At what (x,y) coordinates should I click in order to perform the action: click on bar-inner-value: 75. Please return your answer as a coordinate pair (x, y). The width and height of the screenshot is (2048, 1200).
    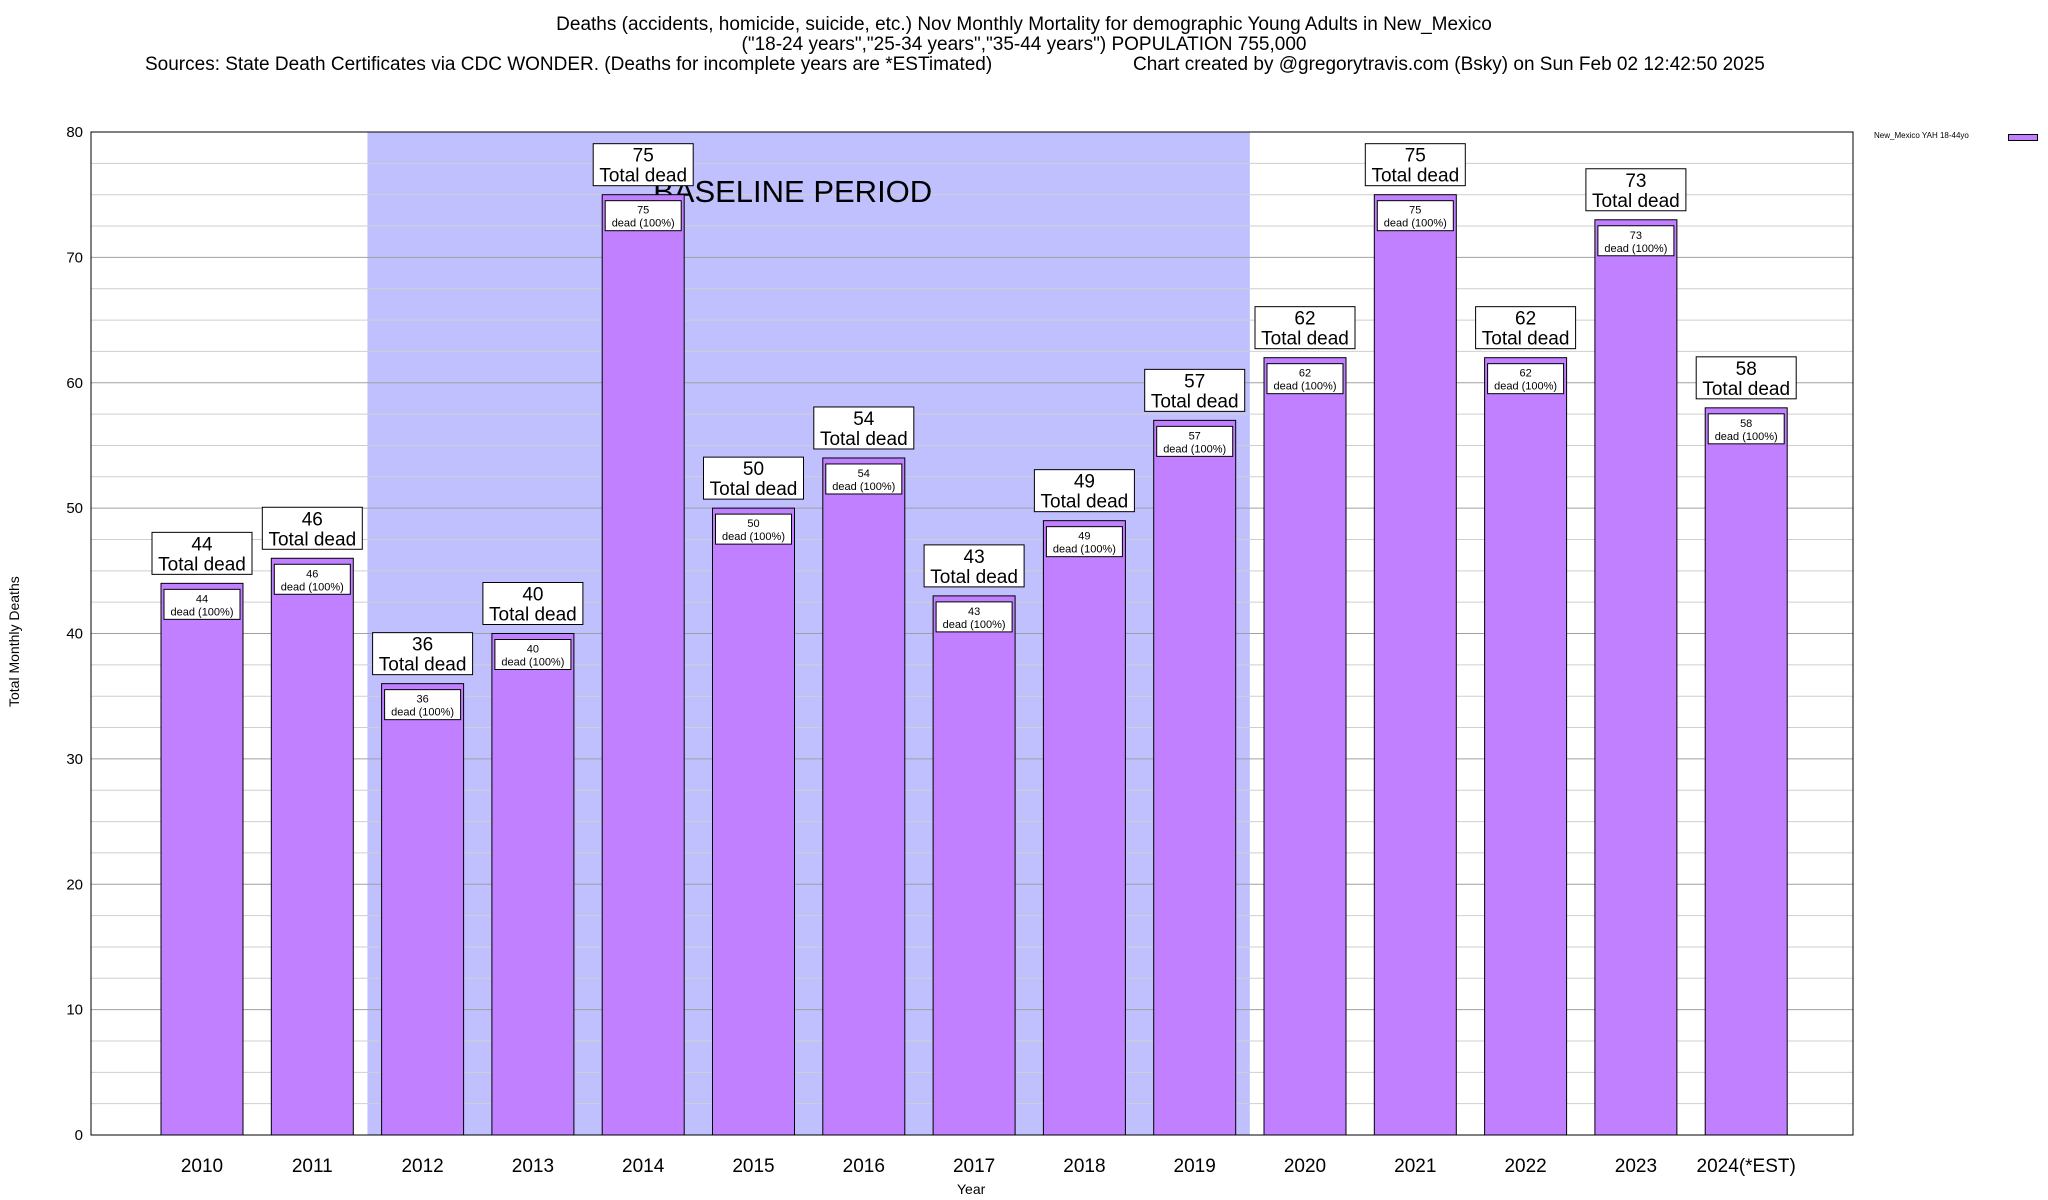
    Looking at the image, I should click on (643, 211).